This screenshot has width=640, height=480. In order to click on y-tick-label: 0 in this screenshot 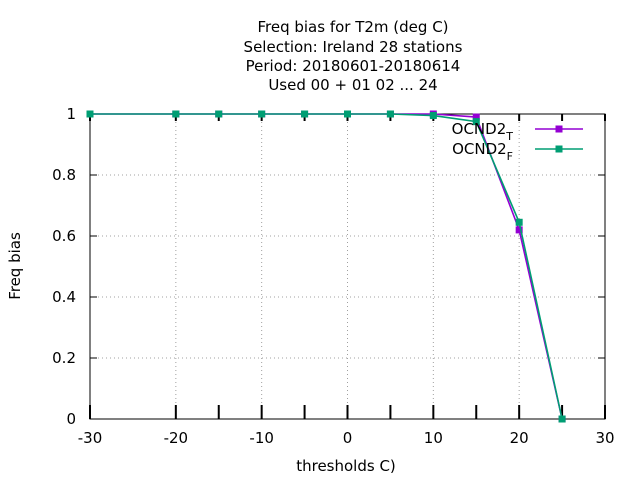, I will do `click(71, 419)`.